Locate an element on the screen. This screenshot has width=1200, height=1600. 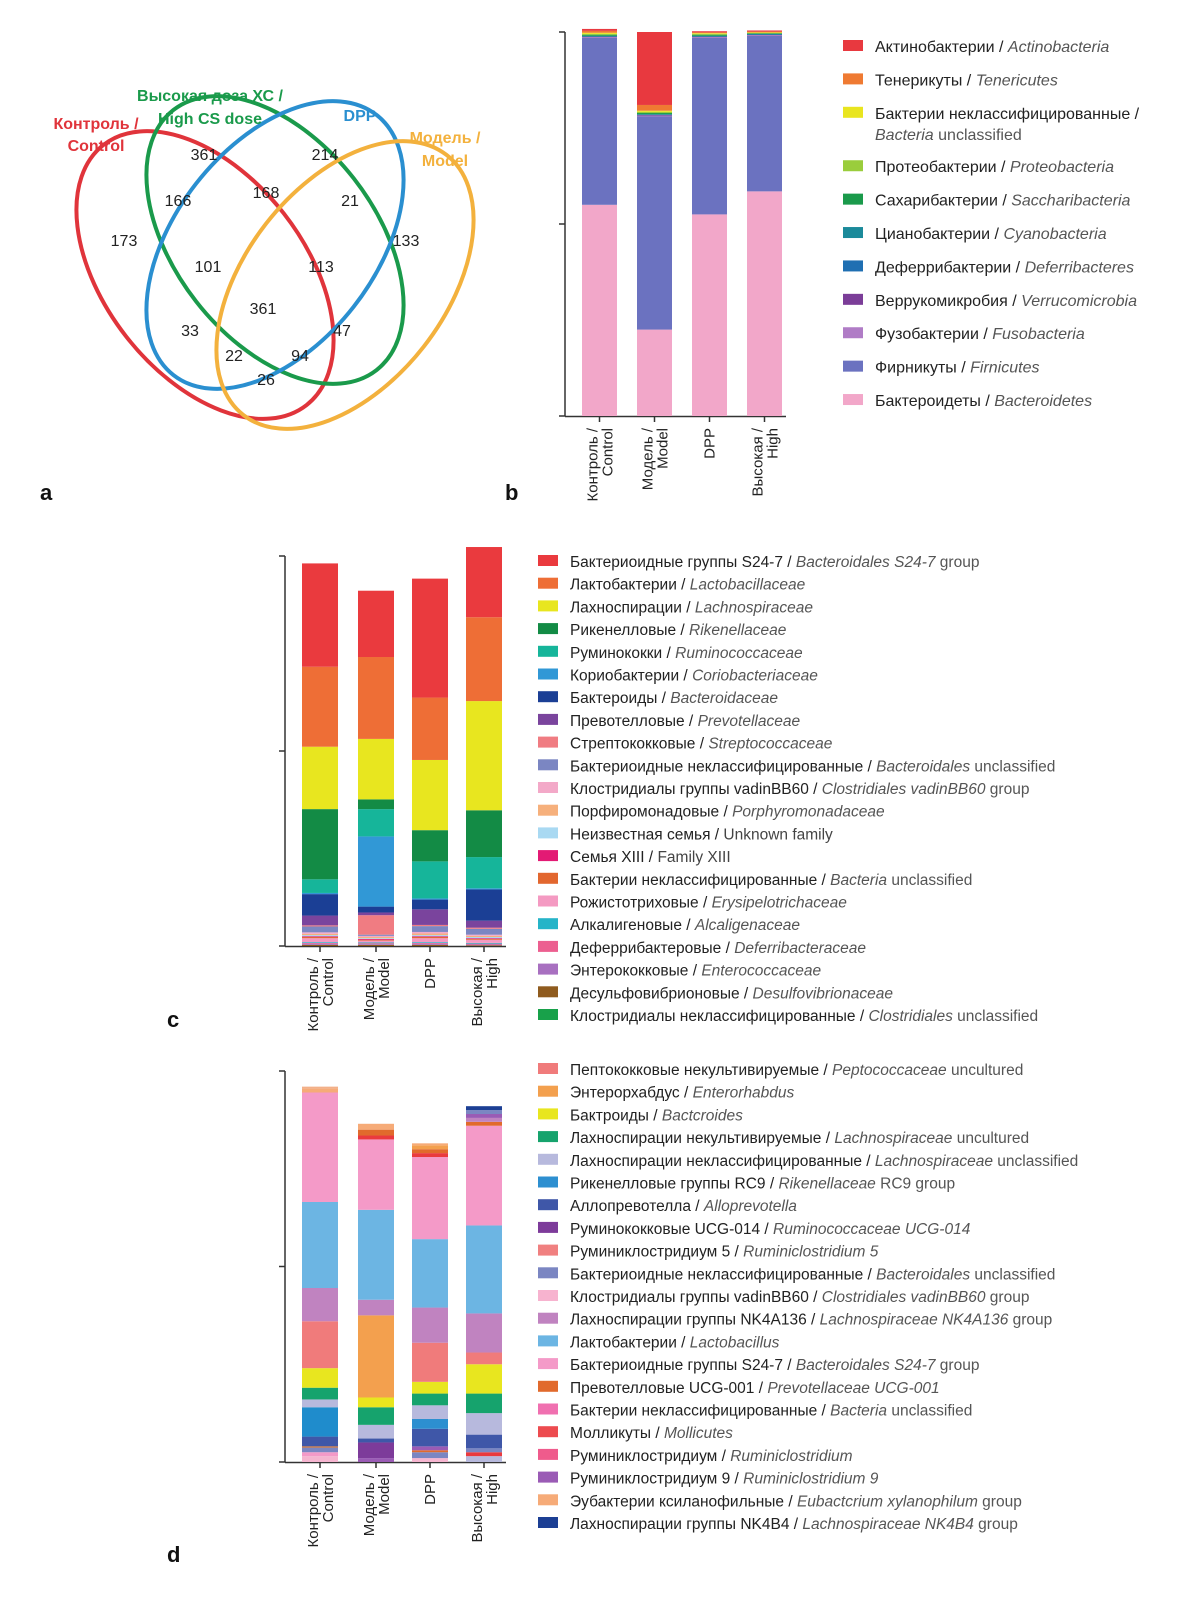
legend-label-en: Firnicutes is located at coordinates (1004, 368).